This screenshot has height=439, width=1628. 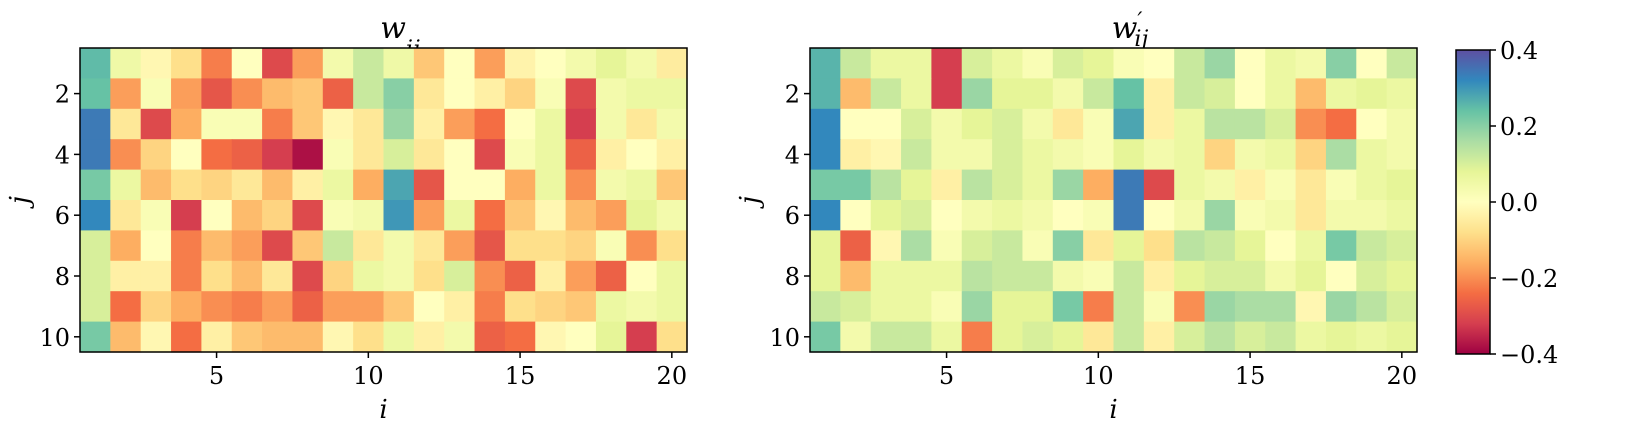 I want to click on x-tick-label: 5, so click(x=946, y=376).